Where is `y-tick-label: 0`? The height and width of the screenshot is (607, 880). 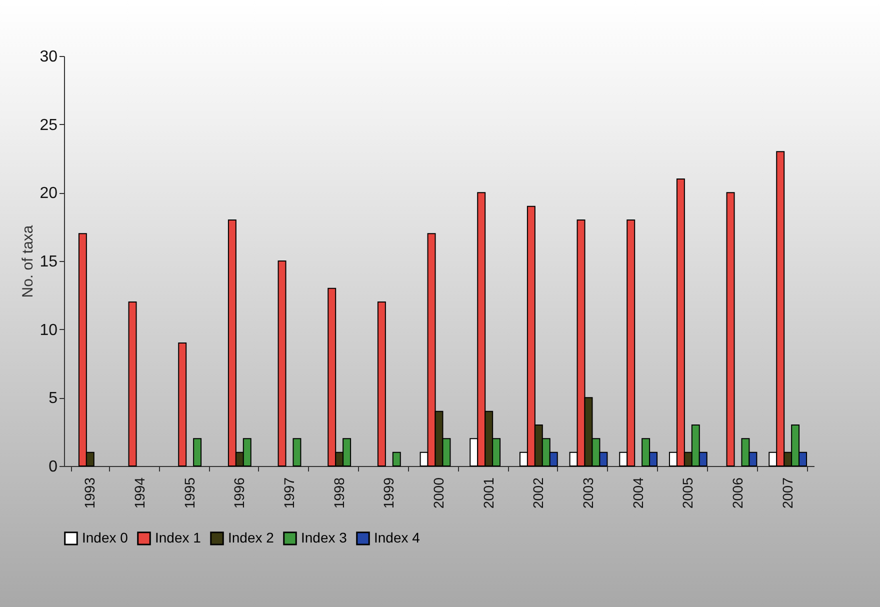
y-tick-label: 0 is located at coordinates (53, 467).